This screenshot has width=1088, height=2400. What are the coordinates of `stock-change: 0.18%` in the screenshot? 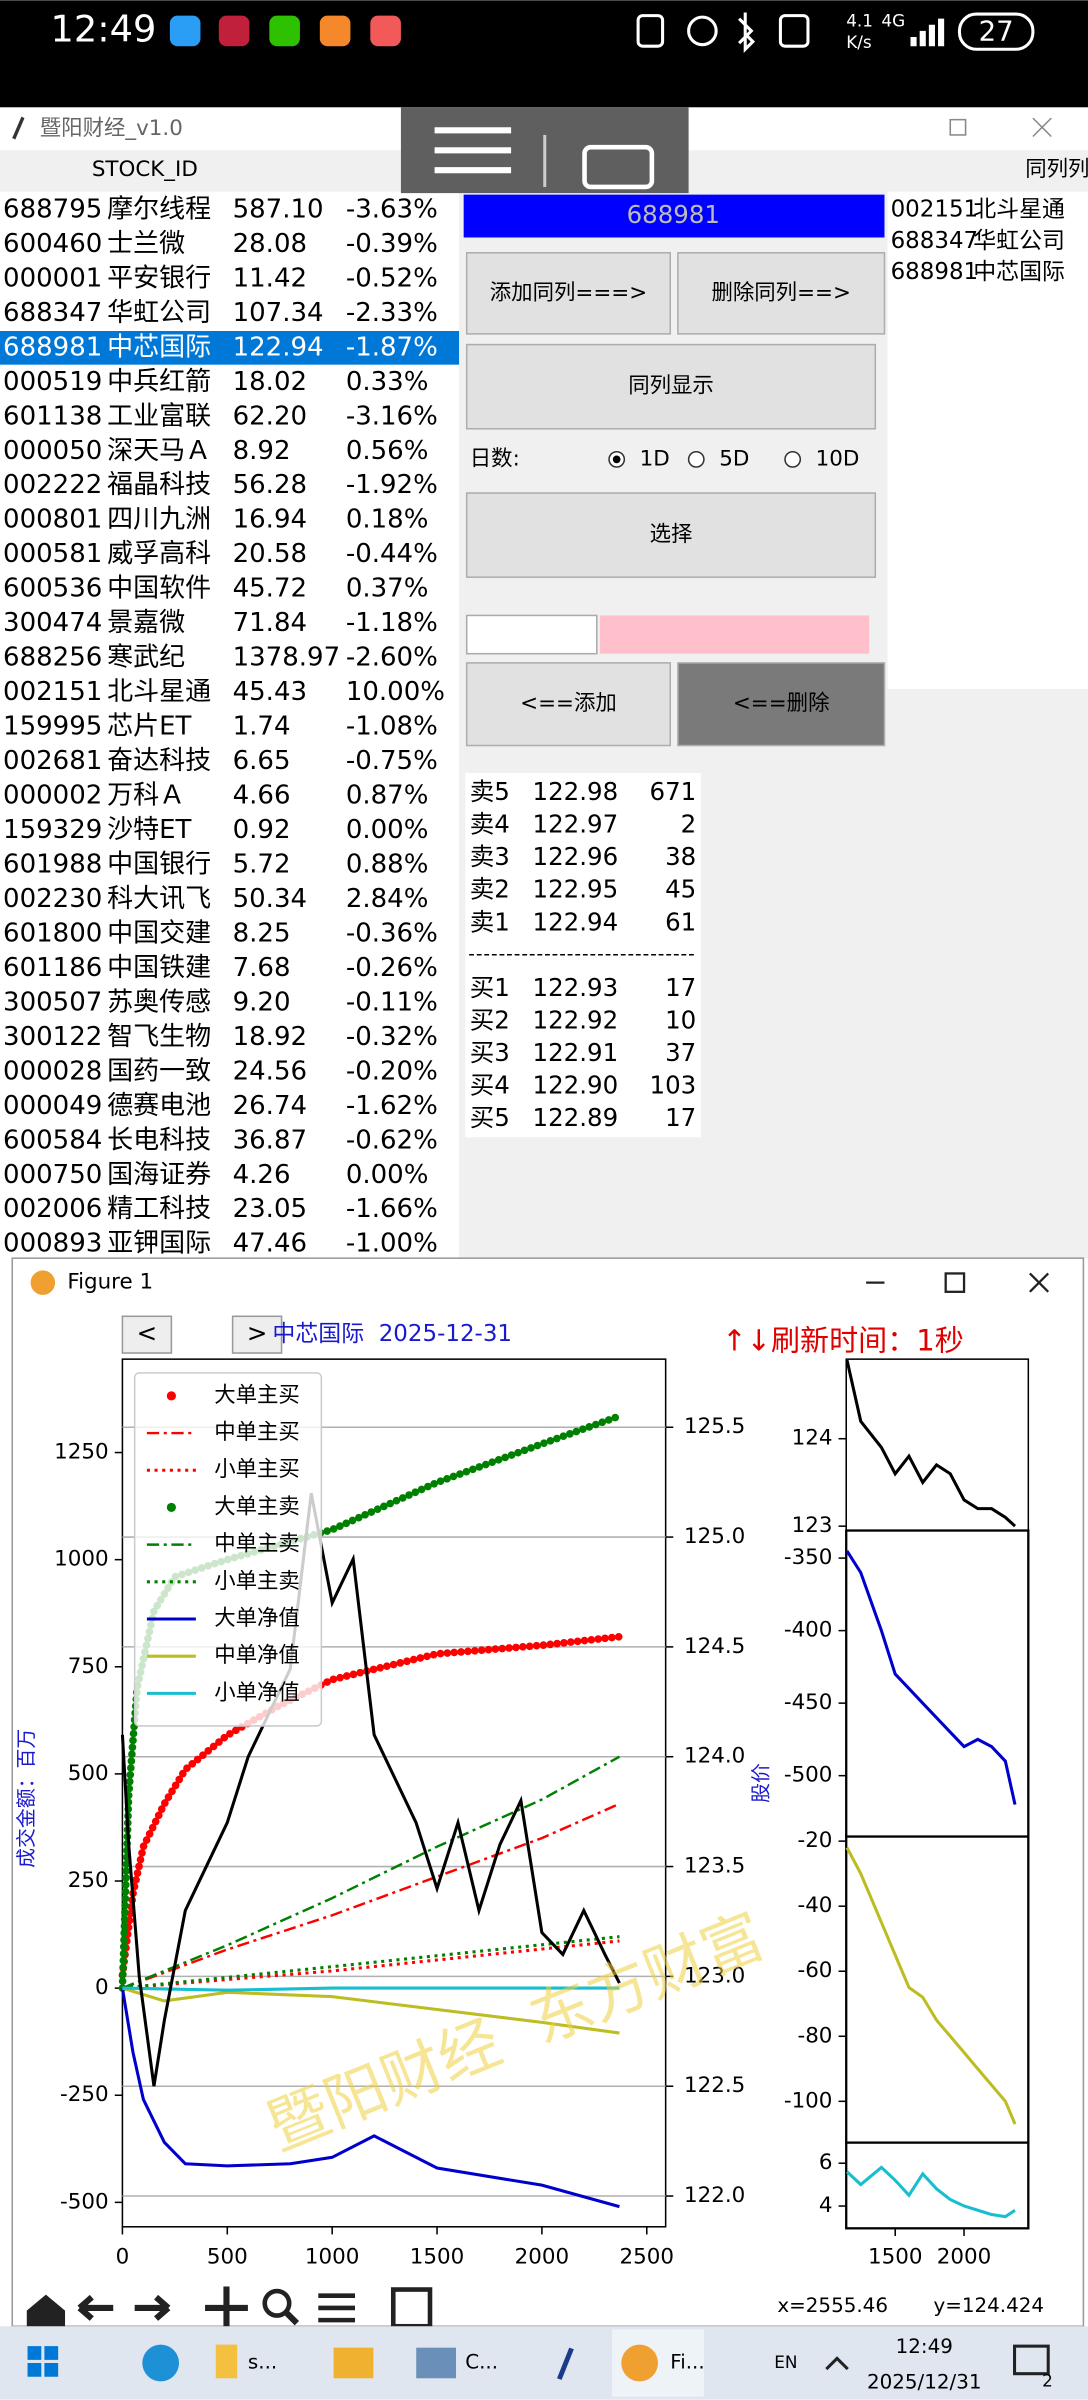 It's located at (387, 520).